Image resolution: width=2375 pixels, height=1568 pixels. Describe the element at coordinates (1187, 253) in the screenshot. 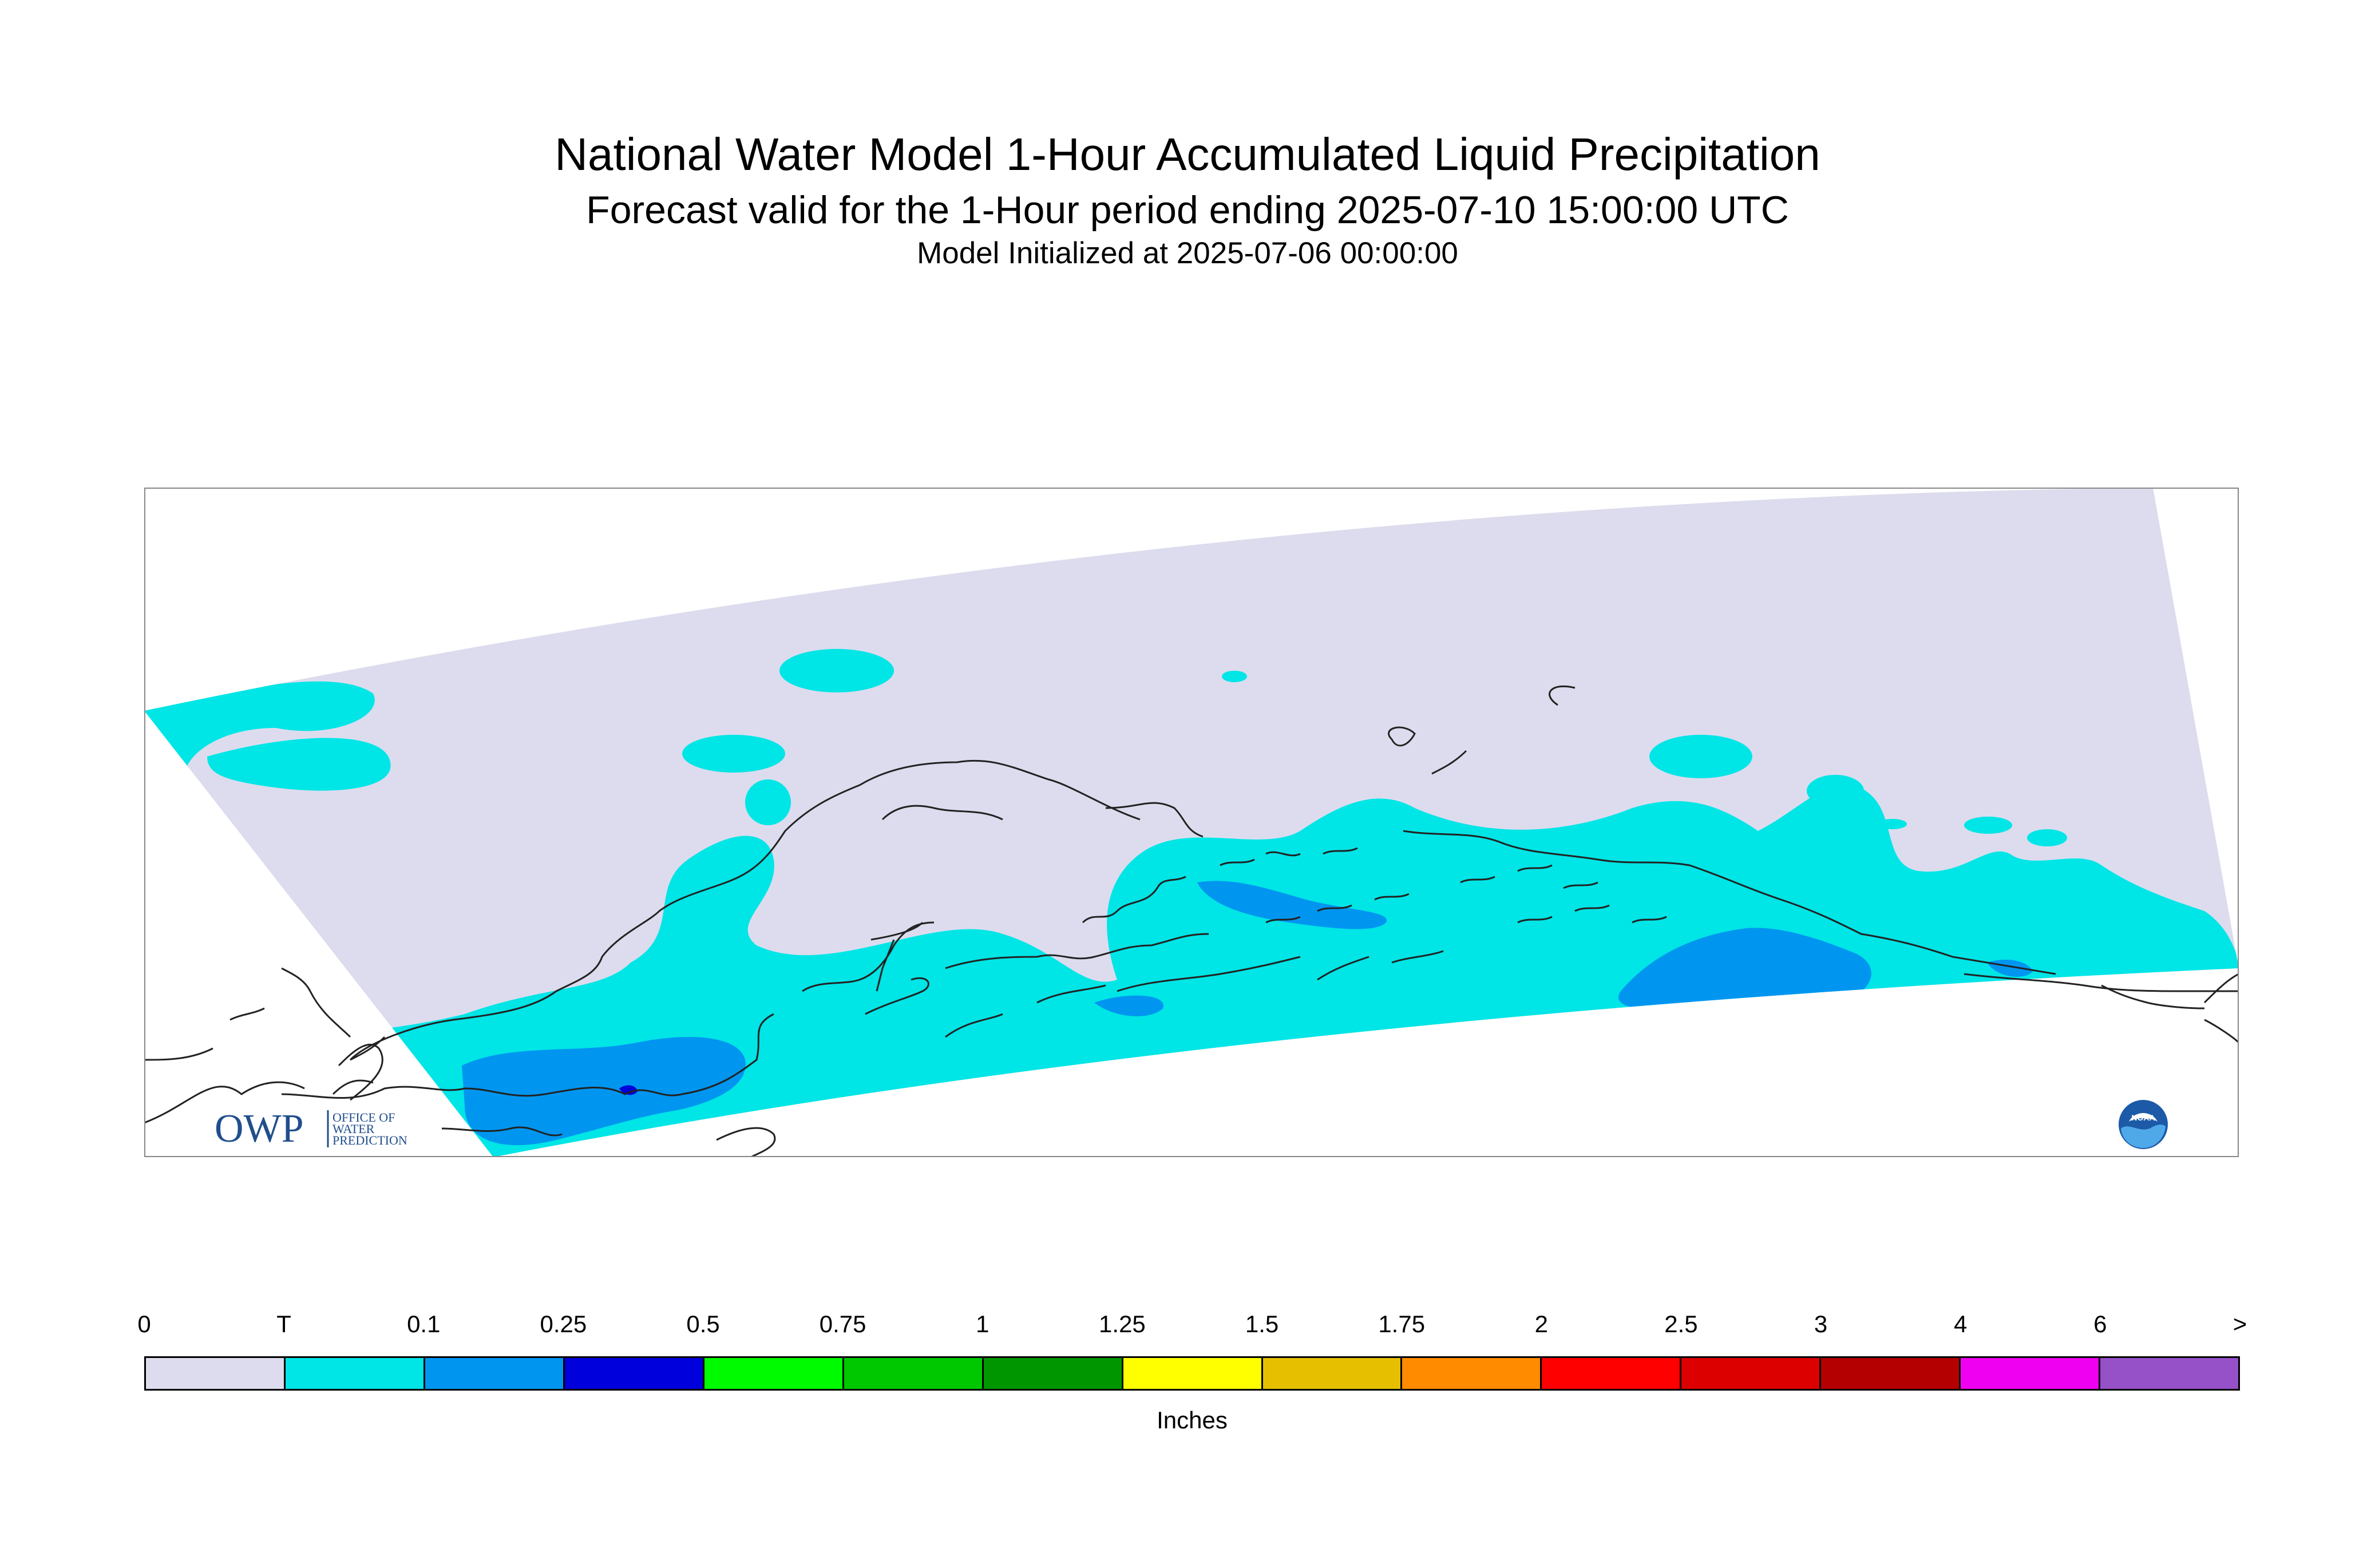

I see `model-init-line: Model Initialized at 2025-07-06 00:00:00` at that location.